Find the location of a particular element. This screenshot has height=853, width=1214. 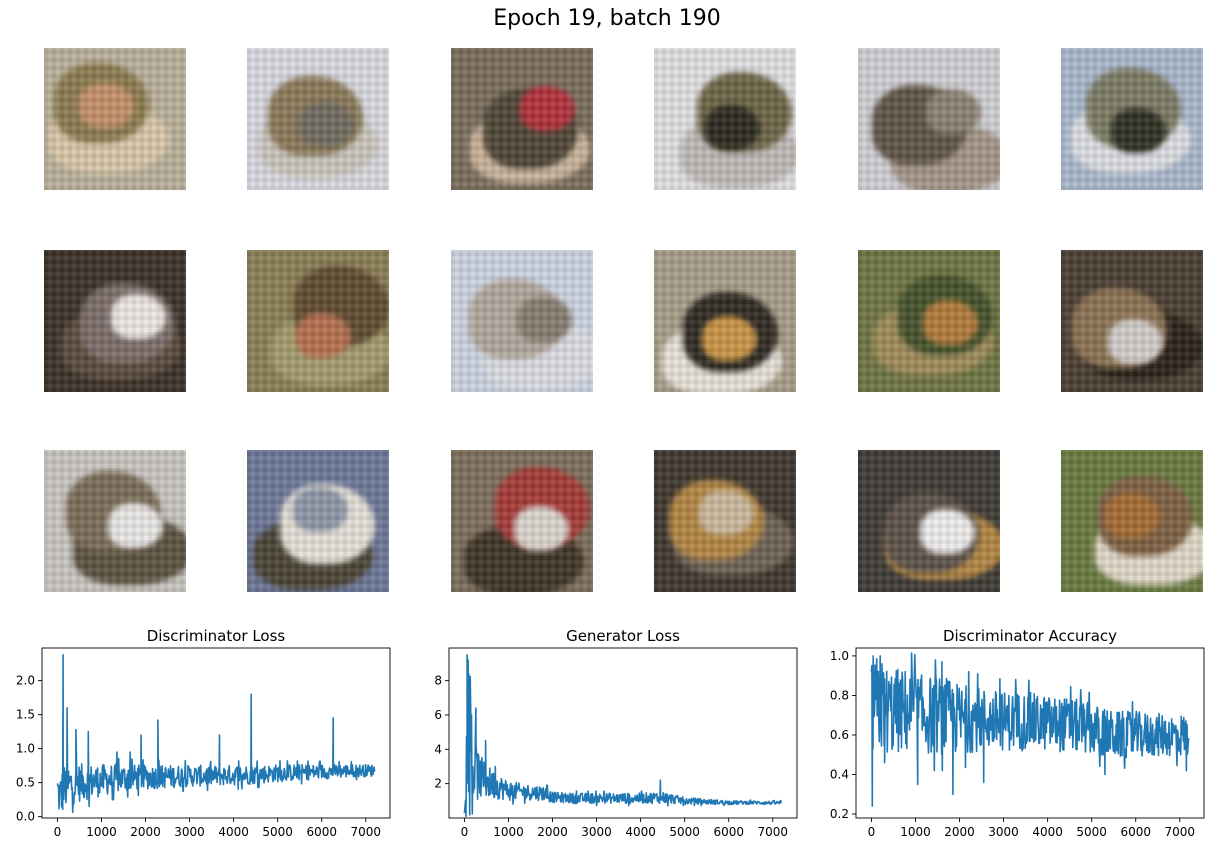

chart-title-discriminator-loss: Discriminator Loss is located at coordinates (216, 636).